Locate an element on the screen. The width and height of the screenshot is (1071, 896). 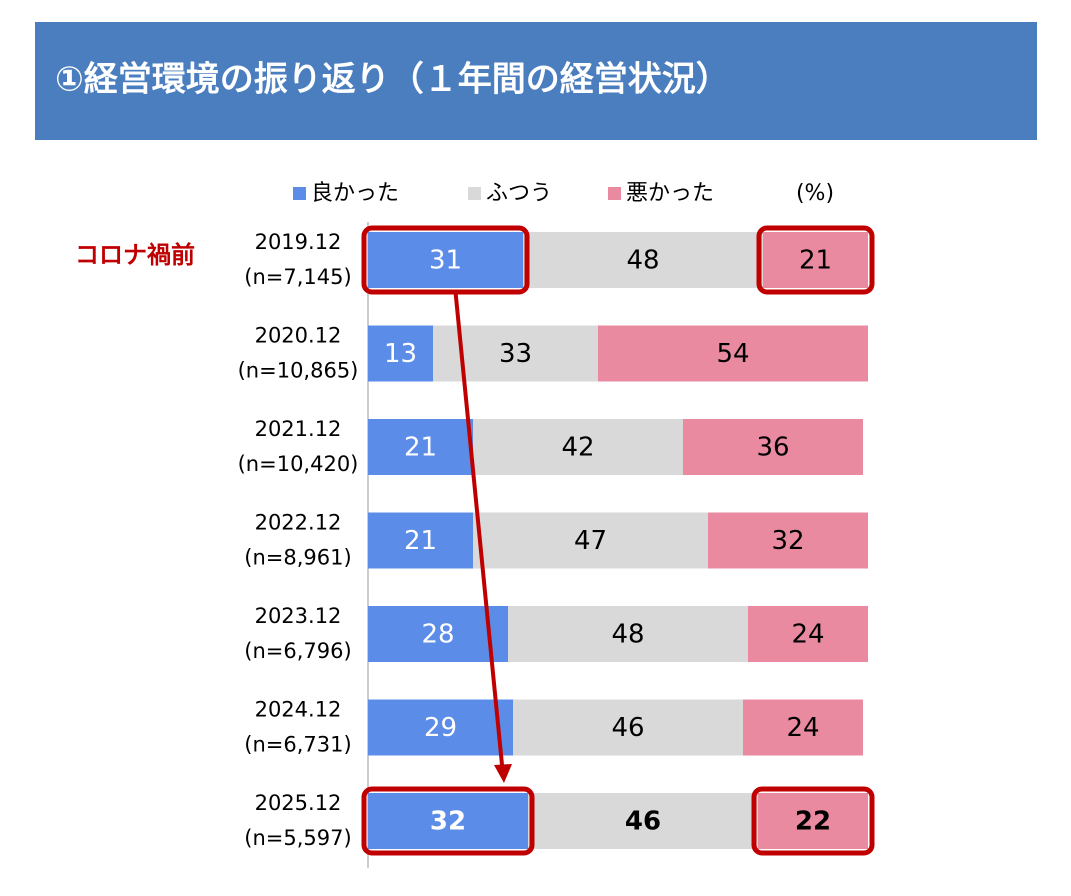
data-label: 13 is located at coordinates (400, 354).